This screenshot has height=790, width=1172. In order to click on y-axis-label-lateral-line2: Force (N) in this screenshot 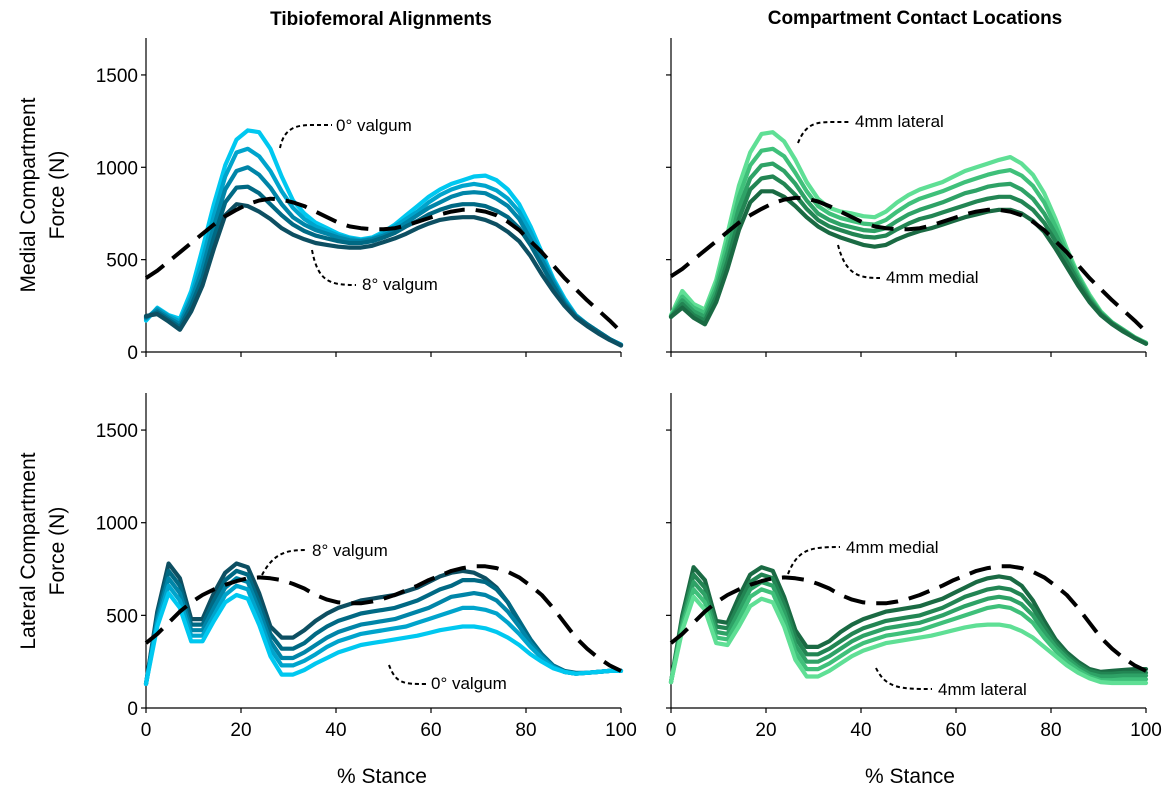, I will do `click(57, 551)`.